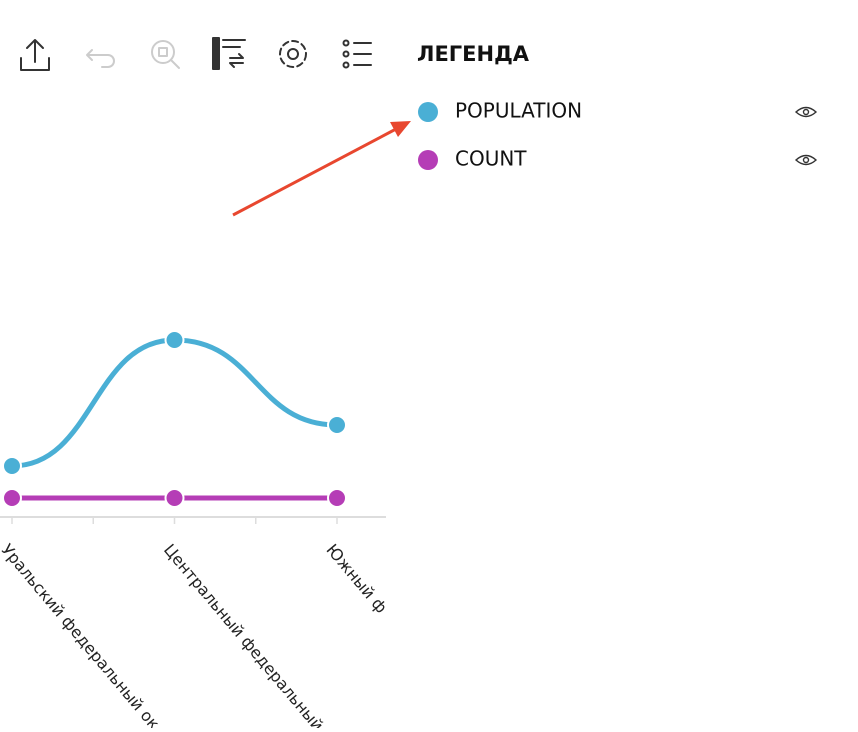  I want to click on legend-title: ЛЕГЕНДА, so click(473, 54).